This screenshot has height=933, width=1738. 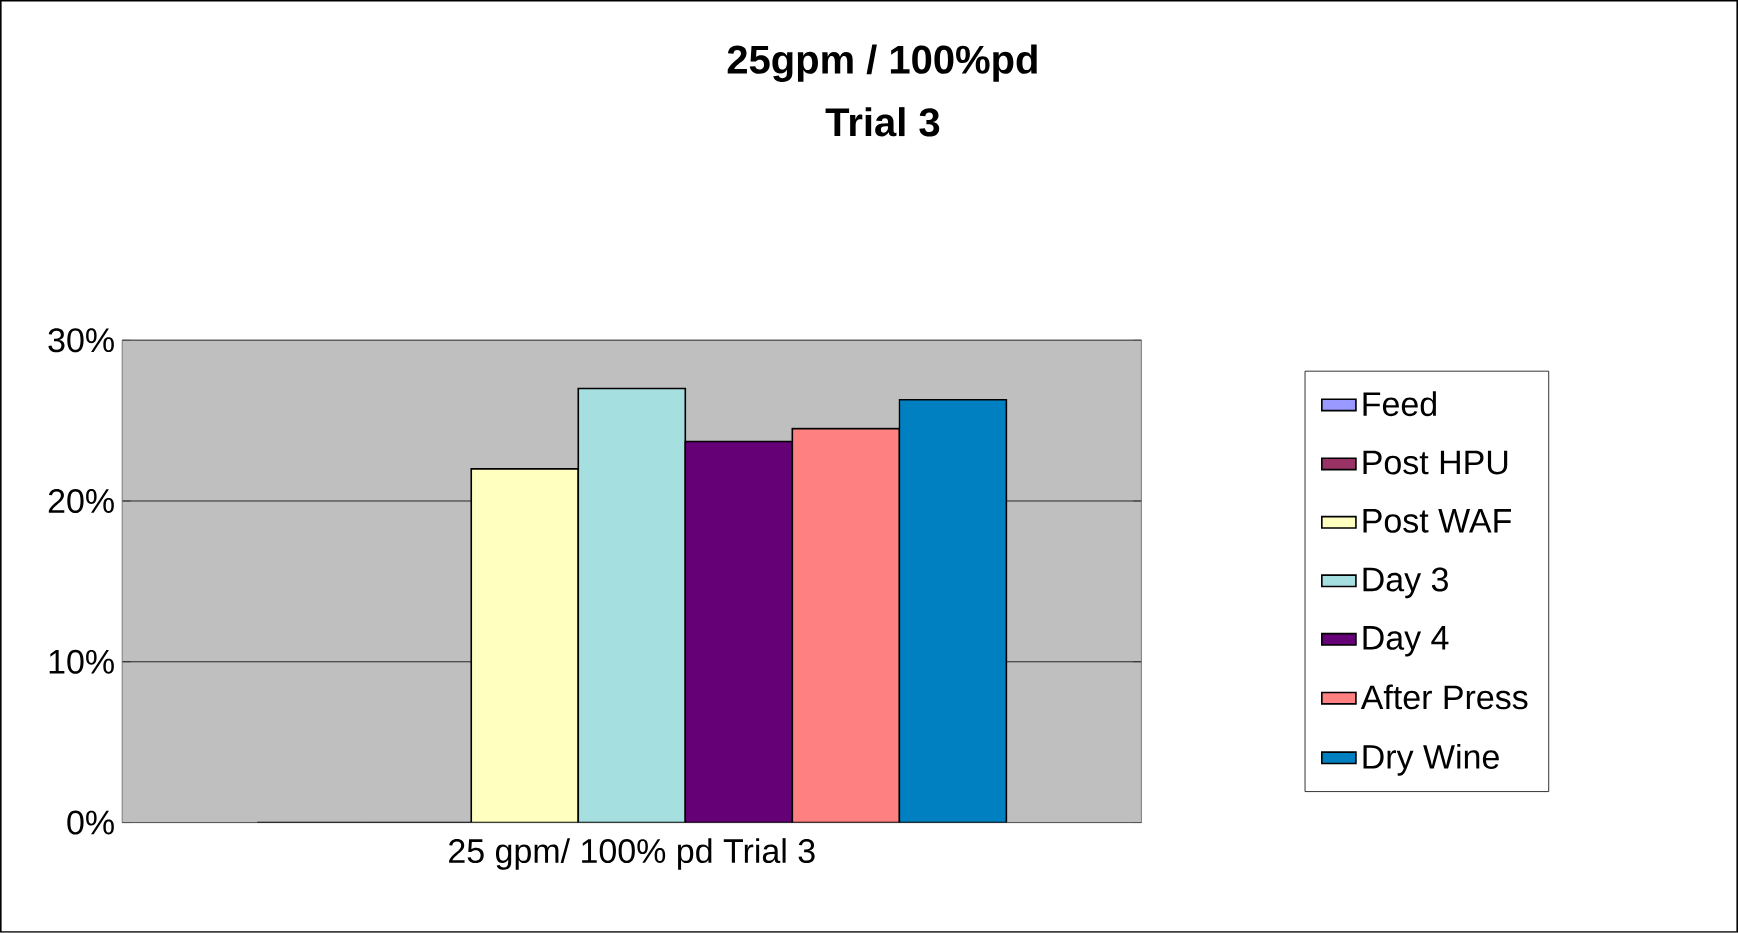 What do you see at coordinates (1399, 404) in the screenshot?
I see `legend-label: Feed` at bounding box center [1399, 404].